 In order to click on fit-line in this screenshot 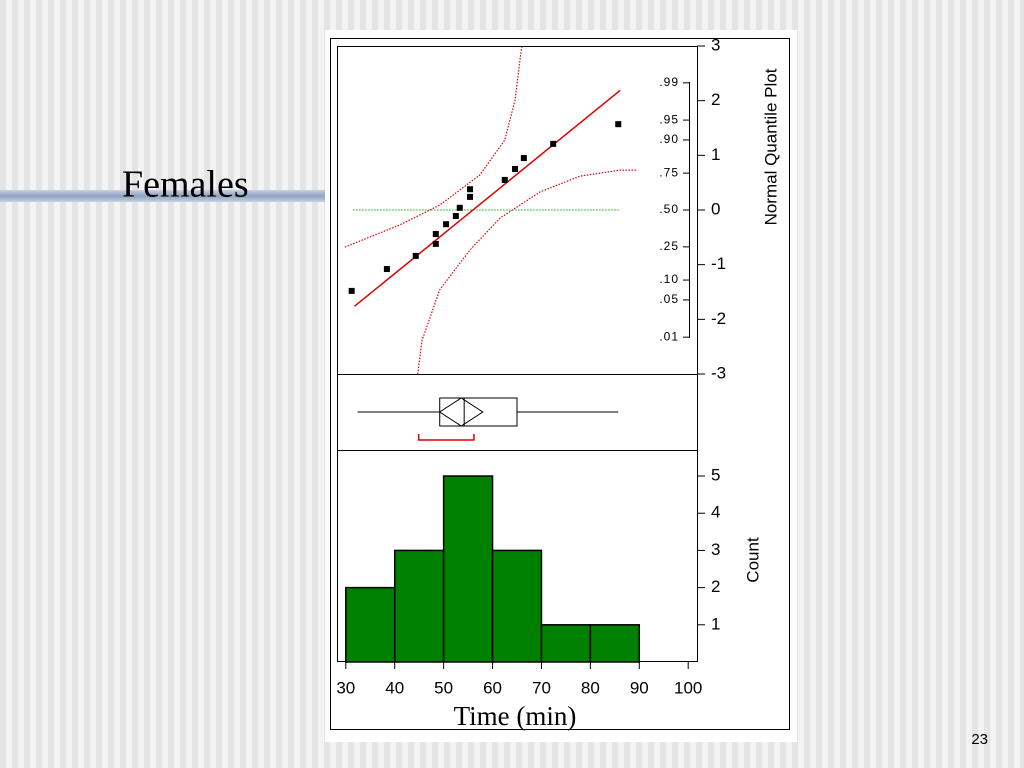, I will do `click(487, 198)`.